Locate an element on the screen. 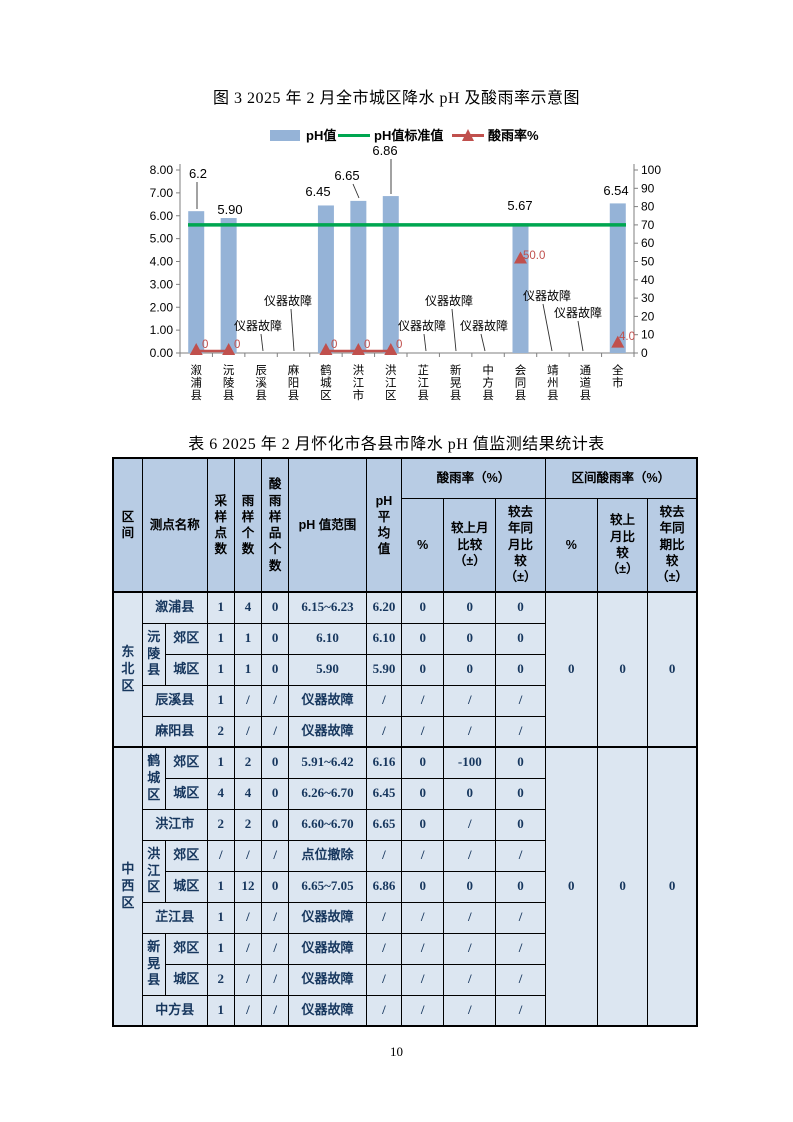 This screenshot has width=793, height=1122. table-cell: 6.26~6.70 is located at coordinates (327, 793).